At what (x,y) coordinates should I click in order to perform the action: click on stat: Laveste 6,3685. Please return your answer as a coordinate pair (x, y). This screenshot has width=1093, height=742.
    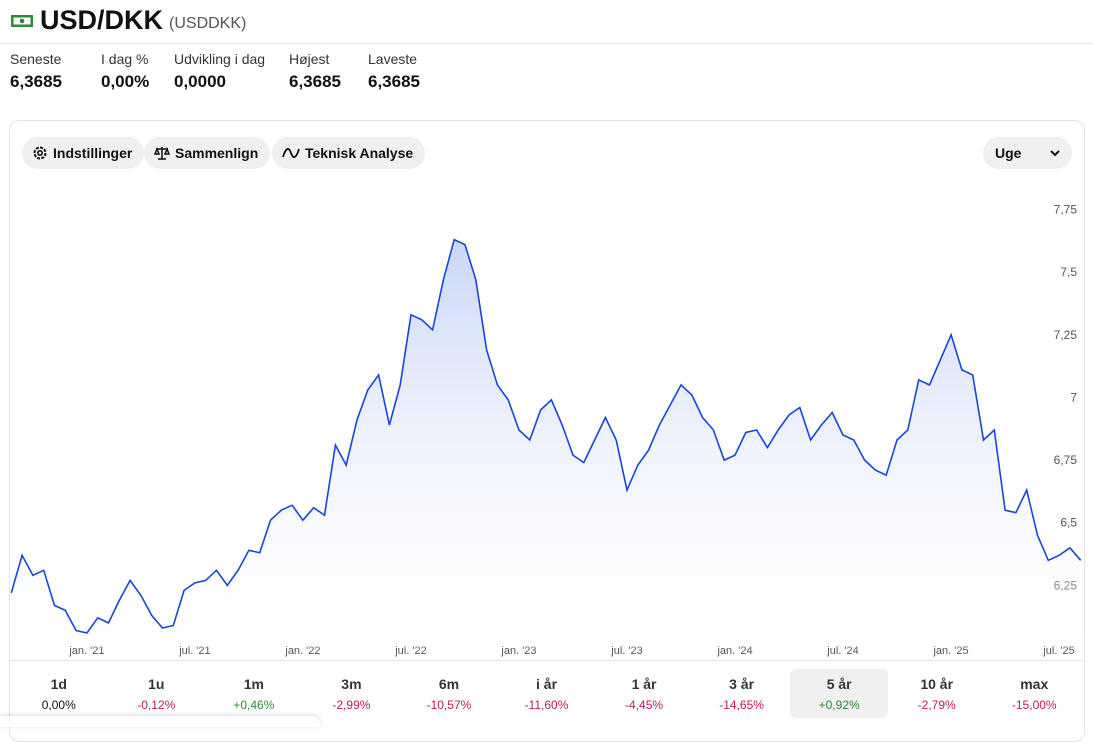
    Looking at the image, I should click on (394, 71).